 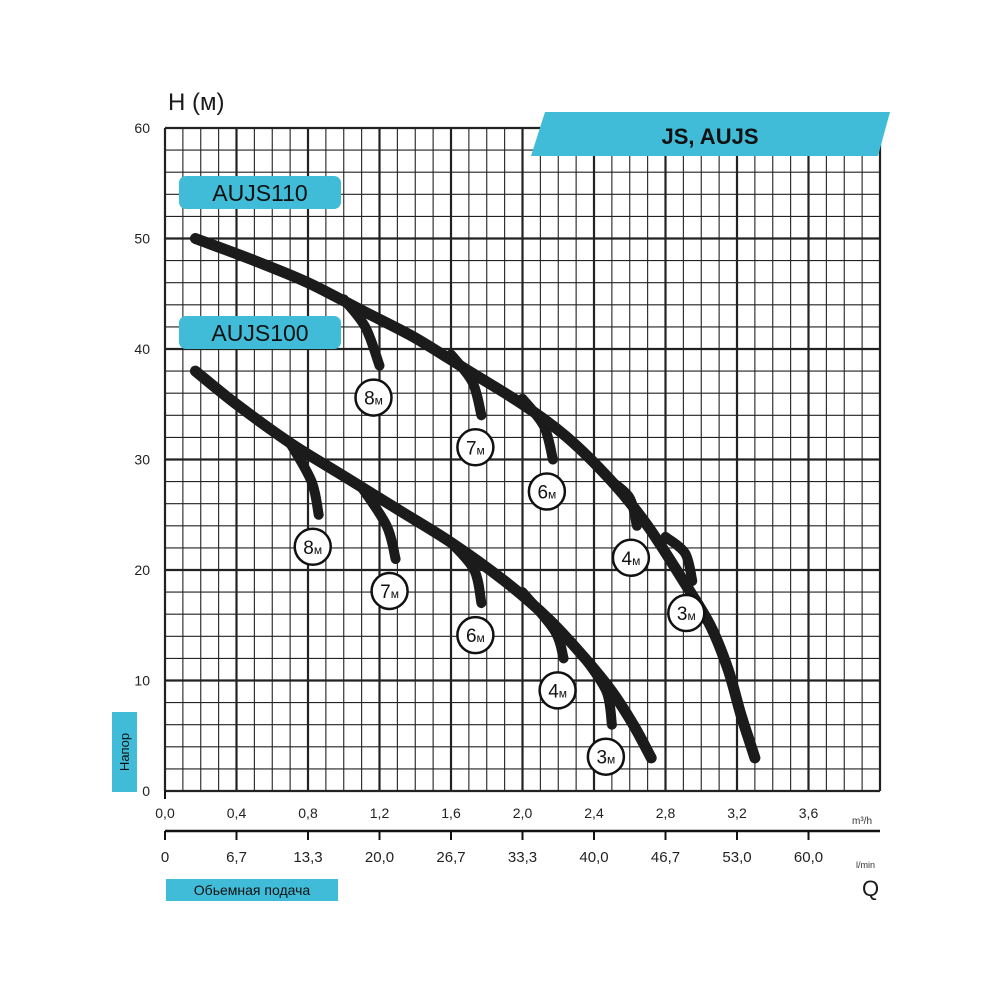 I want to click on x2-tick-labels: 0 6,7 13,3 20,0 26,7 33,3 40,0 46,7 53,0 60,0, so click(x=492, y=857).